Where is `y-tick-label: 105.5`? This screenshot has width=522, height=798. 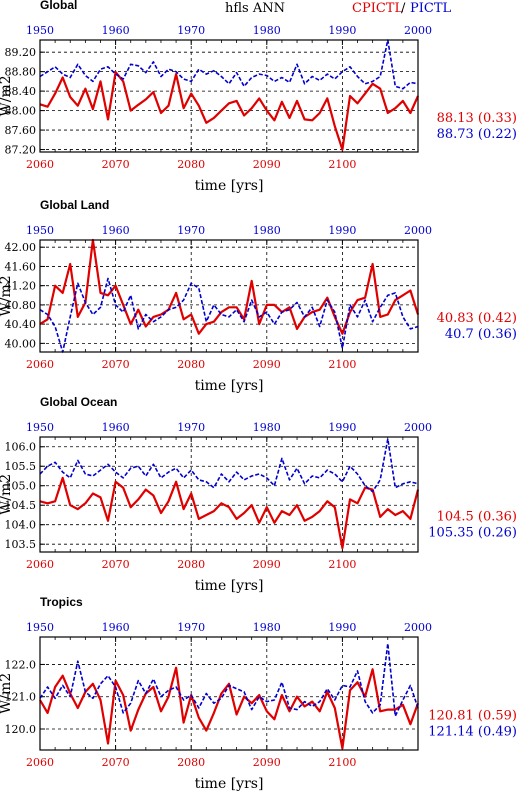
y-tick-label: 105.5 is located at coordinates (21, 466).